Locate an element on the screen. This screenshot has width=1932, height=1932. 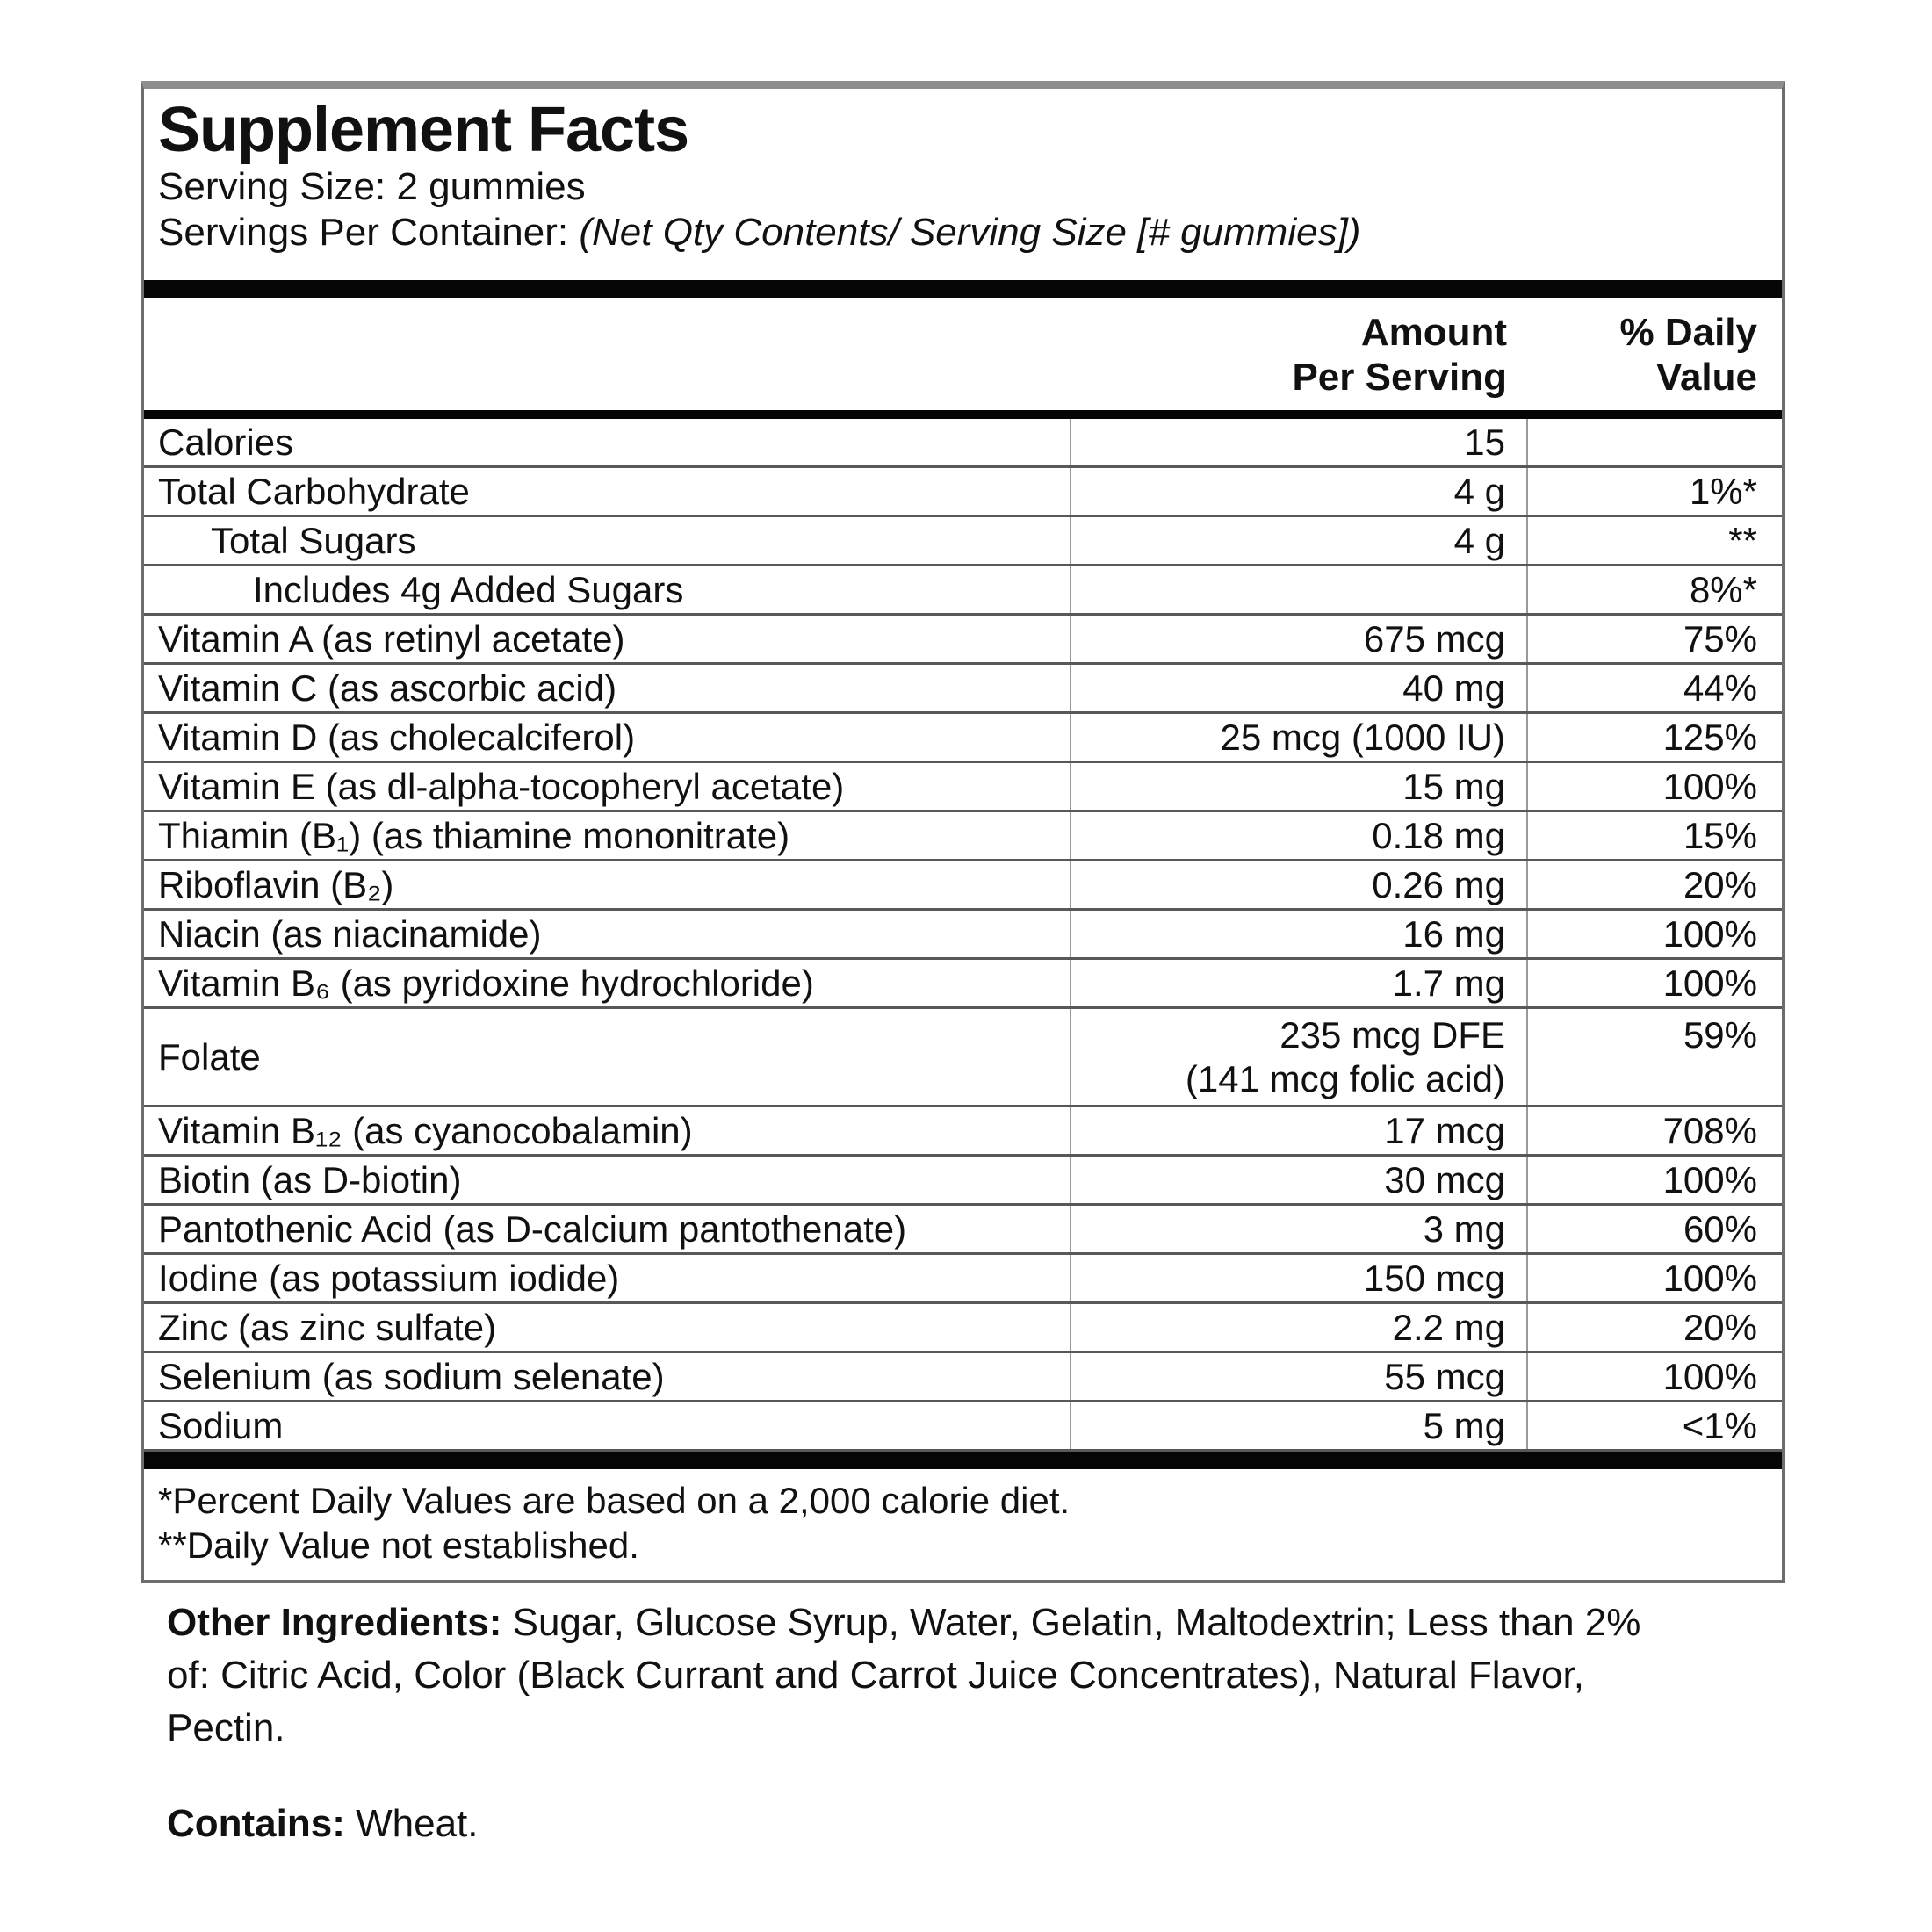
divider-bar-header is located at coordinates (963, 414).